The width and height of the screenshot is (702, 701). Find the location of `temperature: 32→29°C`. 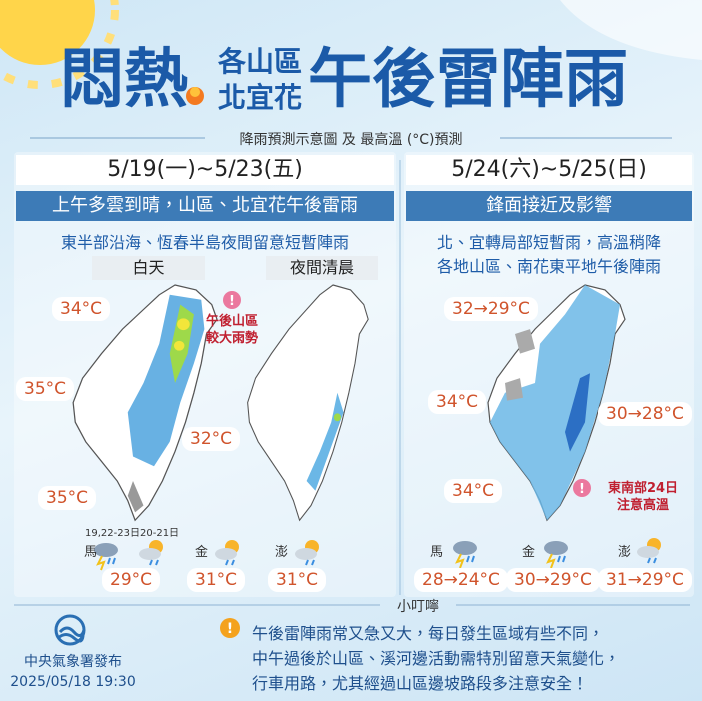

temperature: 32→29°C is located at coordinates (491, 309).